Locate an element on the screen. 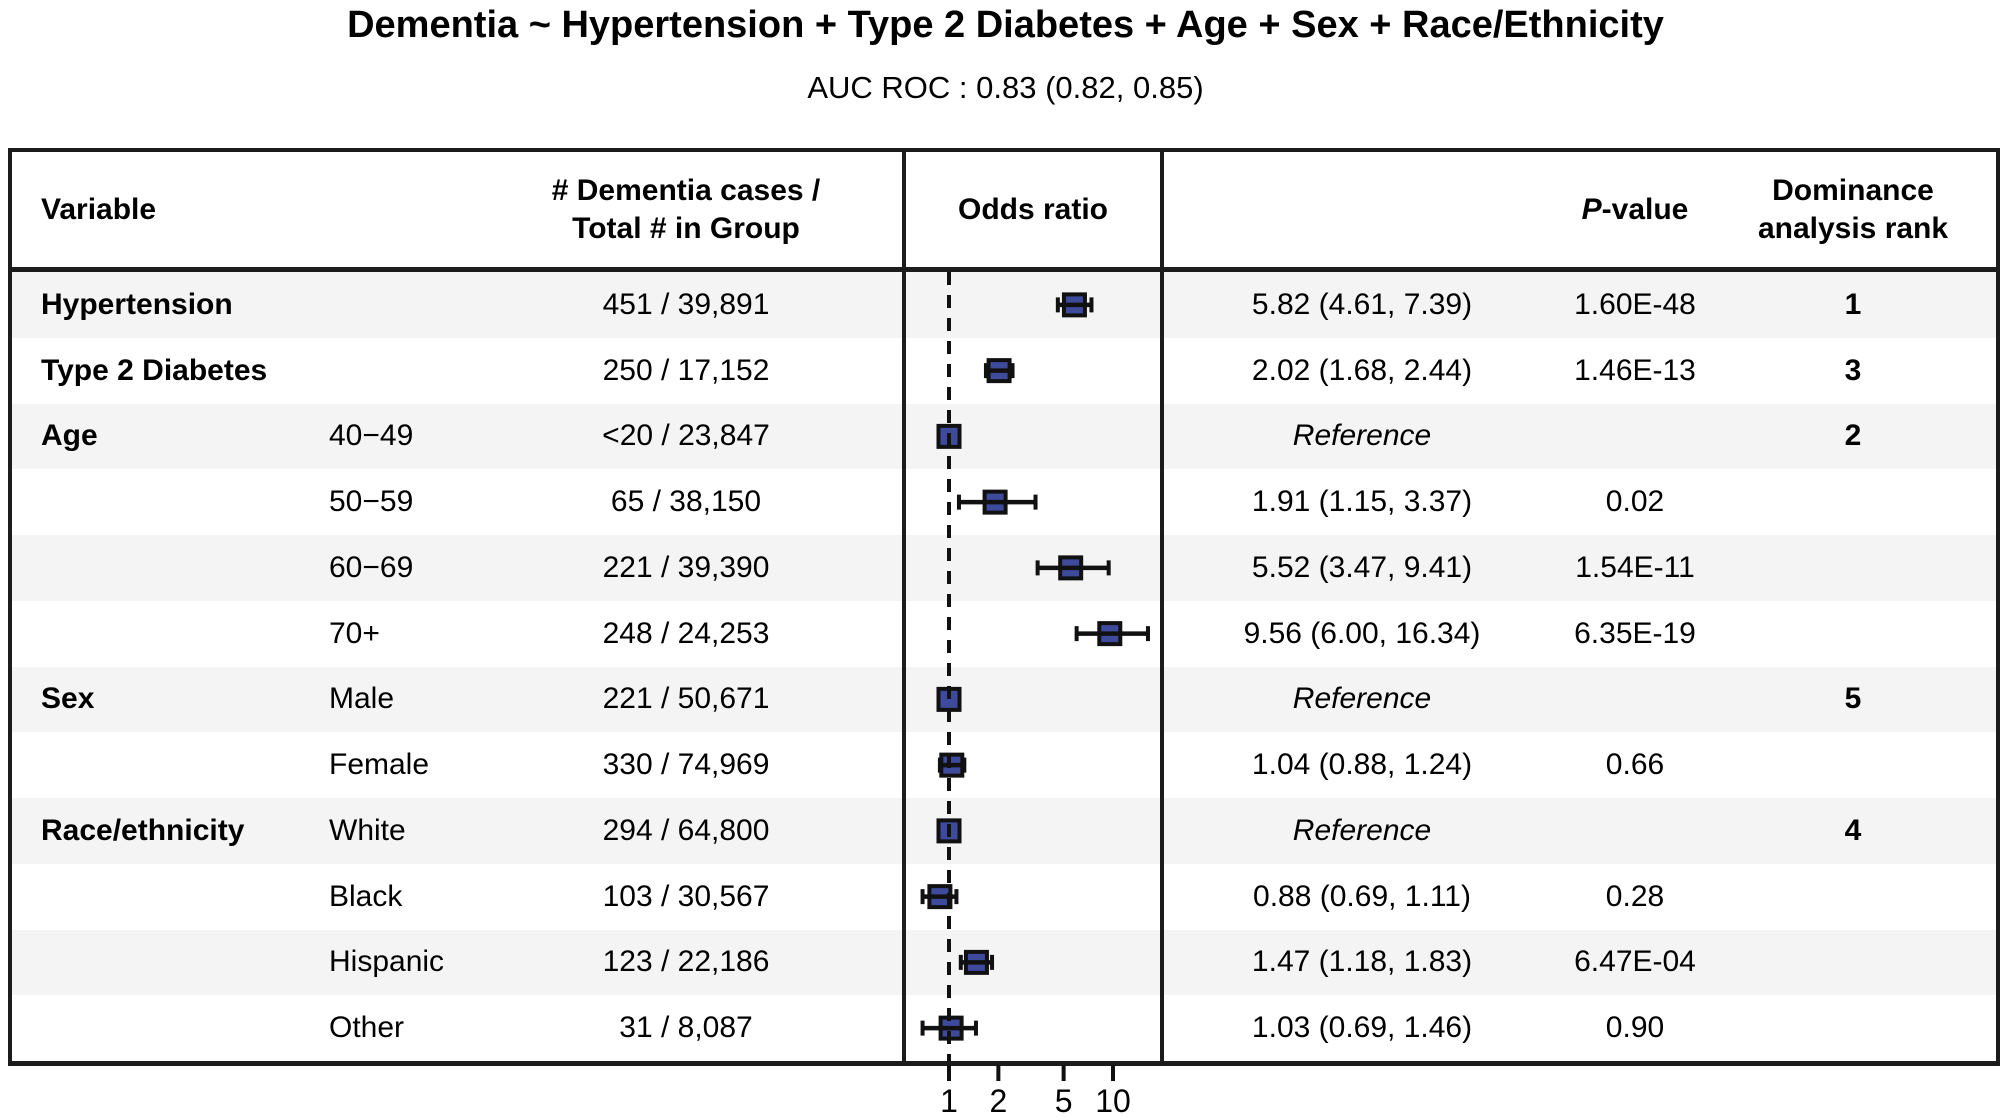 This screenshot has width=2011, height=1120. odds-ratio-value: 1.04 (0.88, 1.24) is located at coordinates (1362, 765).